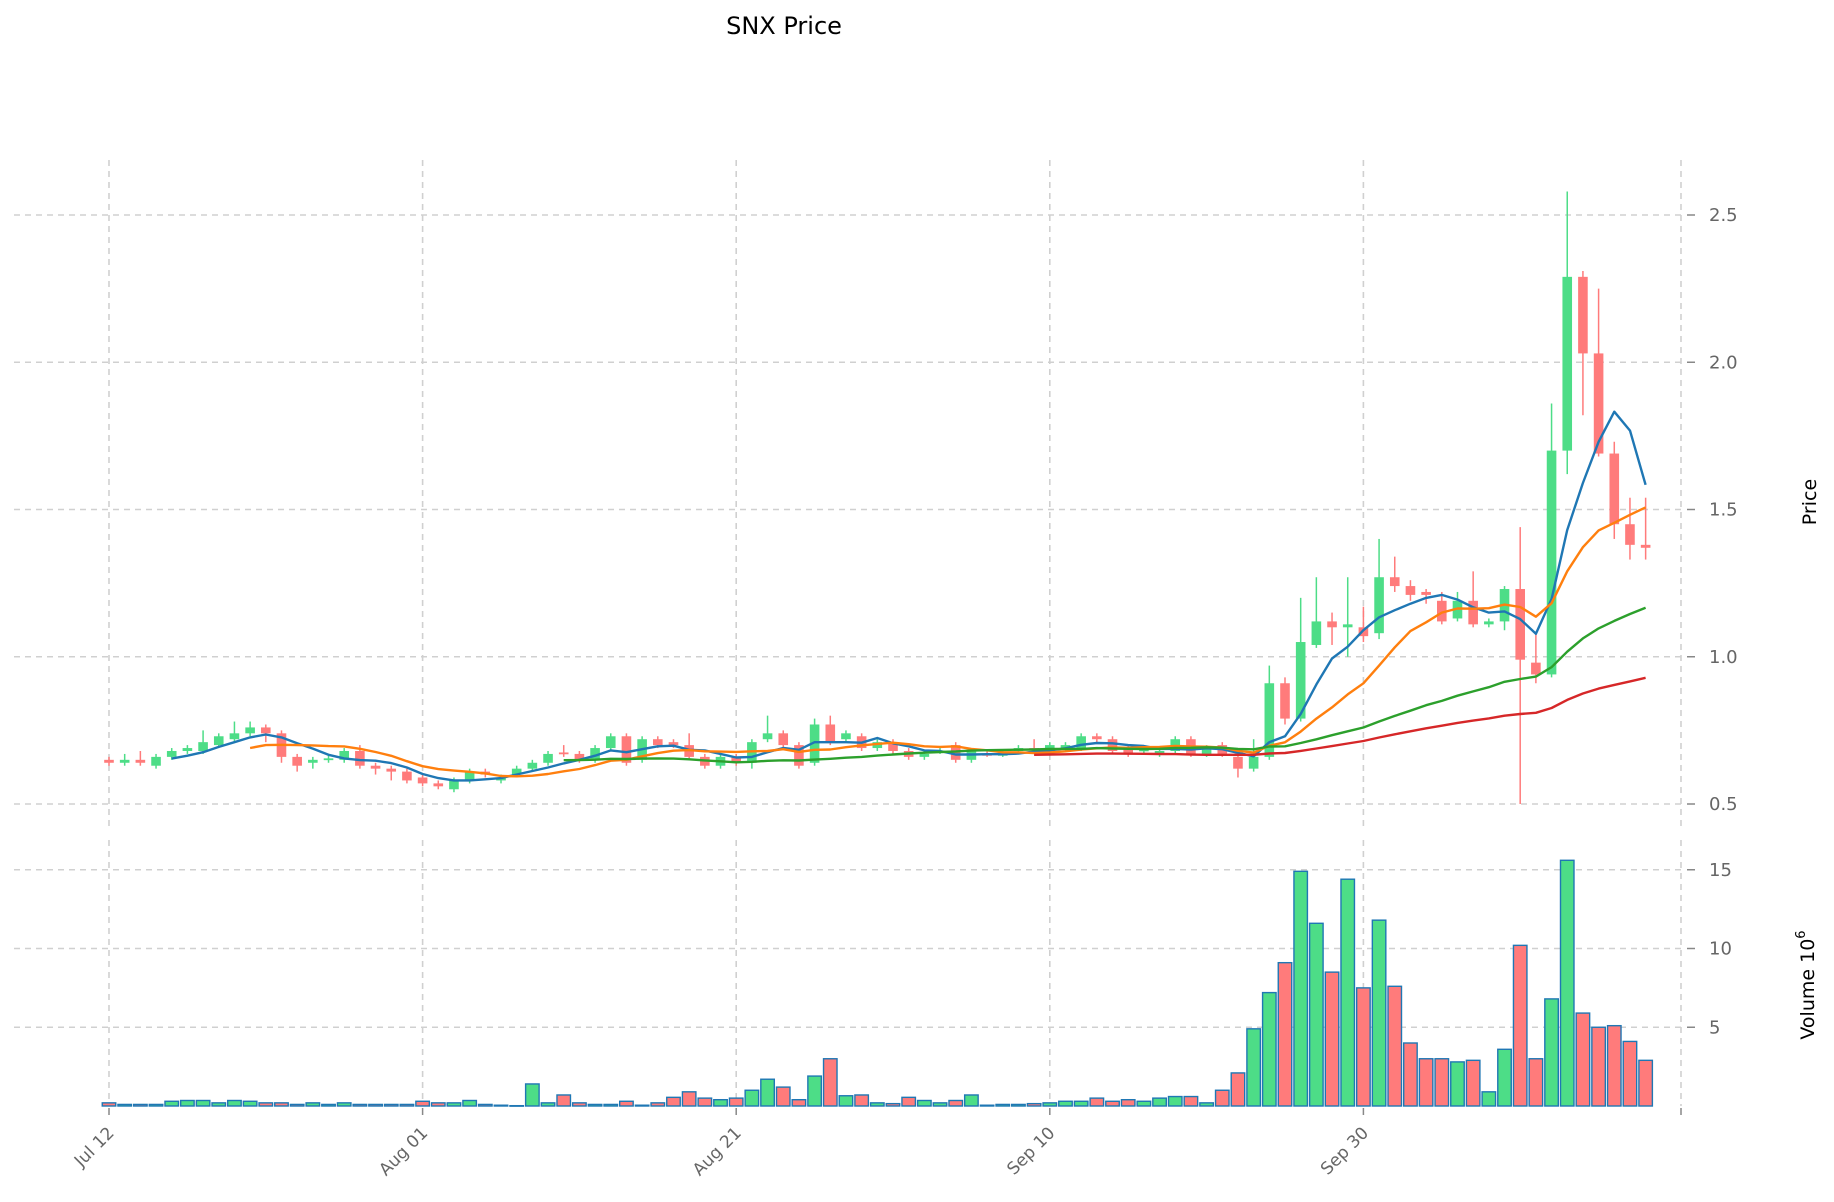 The width and height of the screenshot is (1834, 1202). What do you see at coordinates (784, 26) in the screenshot?
I see `chart-title: SNX Price` at bounding box center [784, 26].